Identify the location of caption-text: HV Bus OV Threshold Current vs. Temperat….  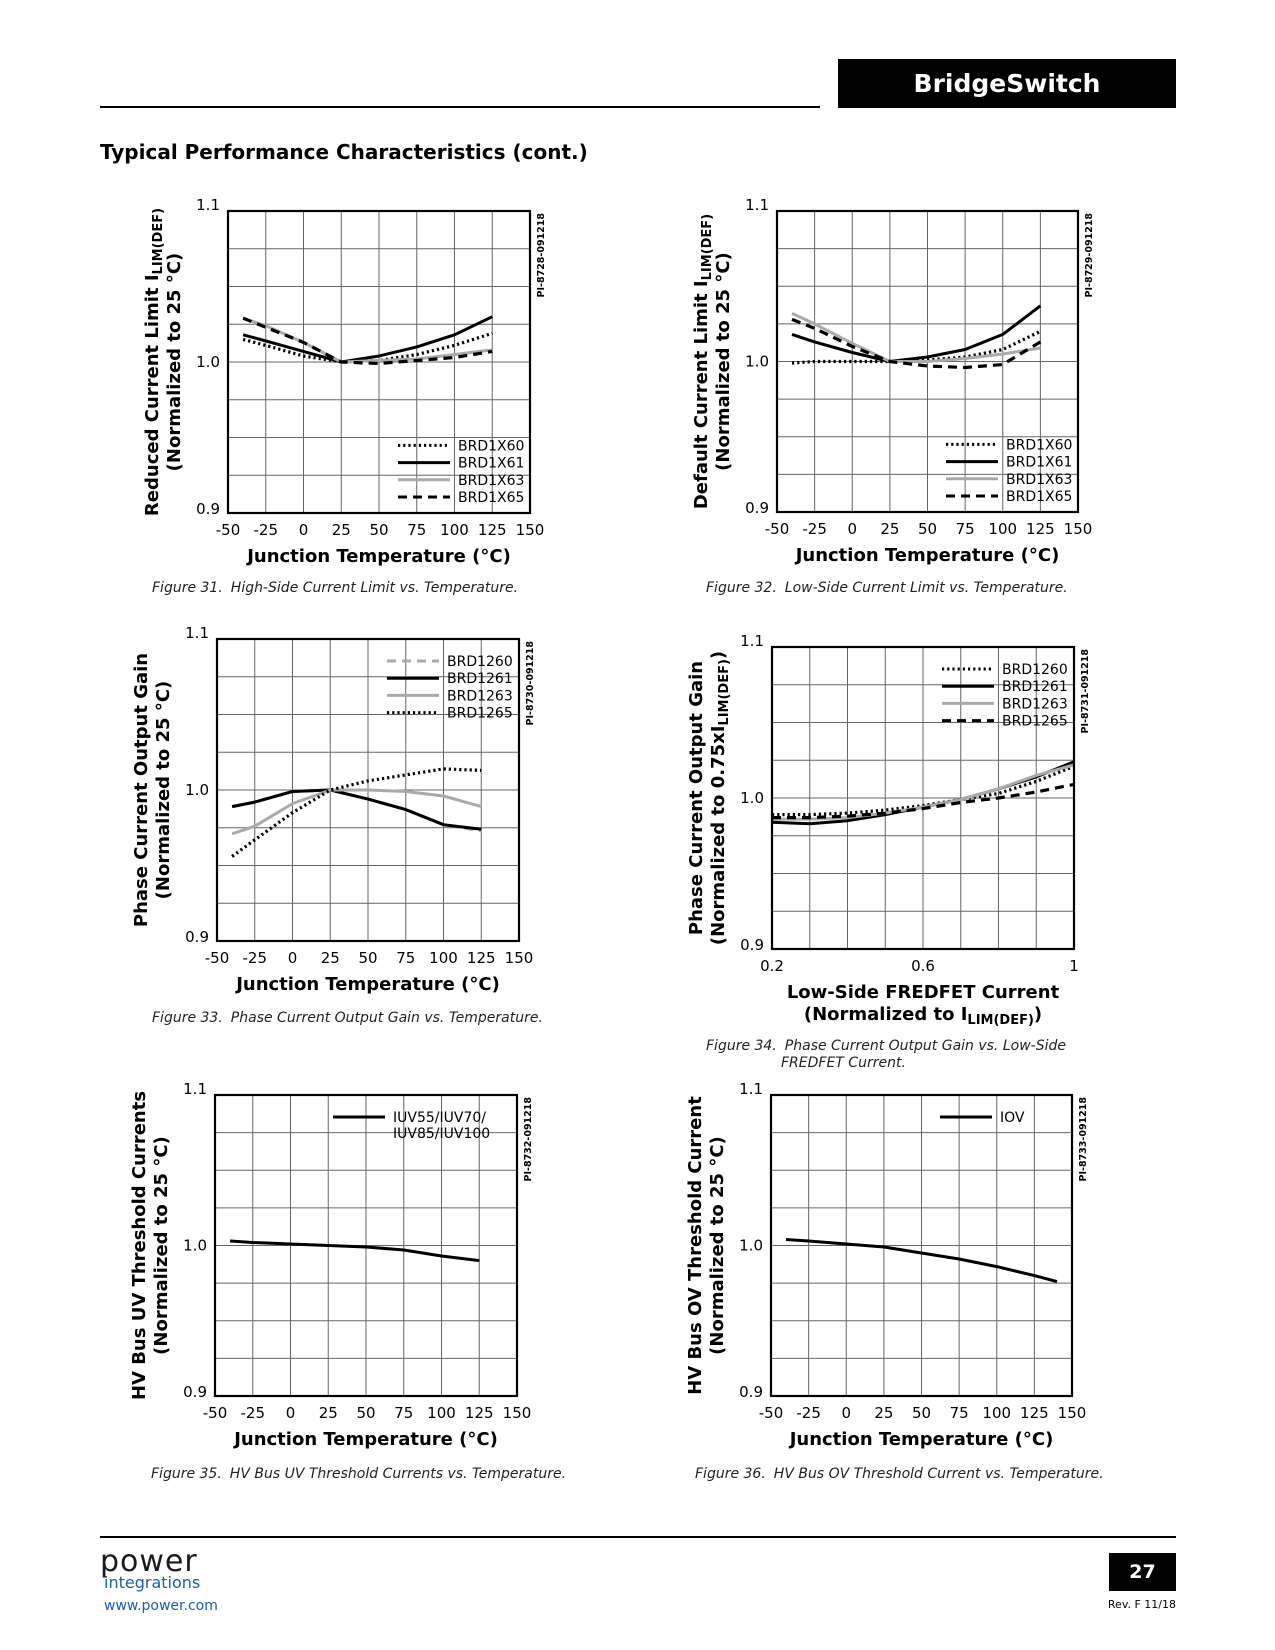
(938, 1474).